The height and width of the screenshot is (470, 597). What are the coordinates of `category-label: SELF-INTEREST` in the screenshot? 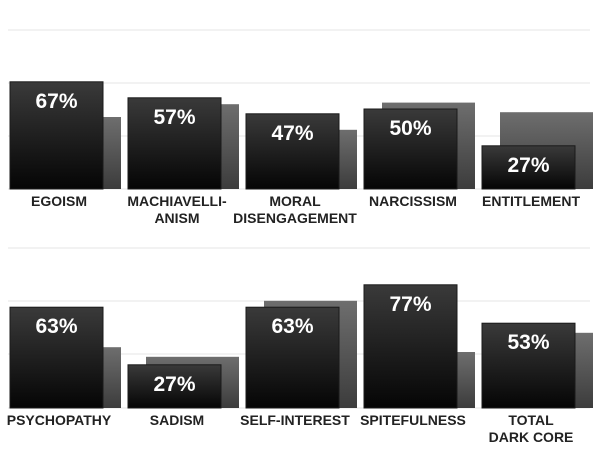 It's located at (295, 420).